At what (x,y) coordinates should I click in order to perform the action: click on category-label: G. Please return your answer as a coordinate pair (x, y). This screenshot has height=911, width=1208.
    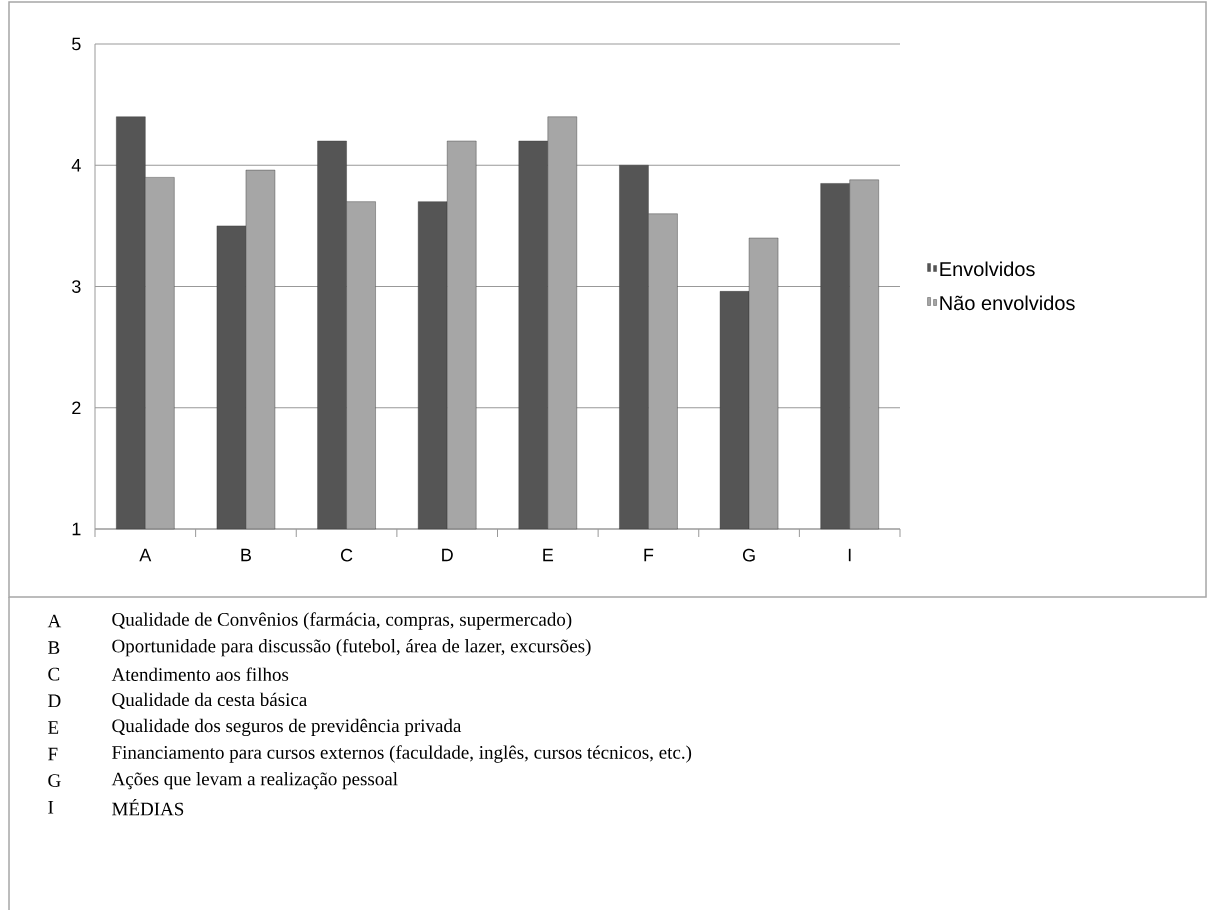
    Looking at the image, I should click on (54, 781).